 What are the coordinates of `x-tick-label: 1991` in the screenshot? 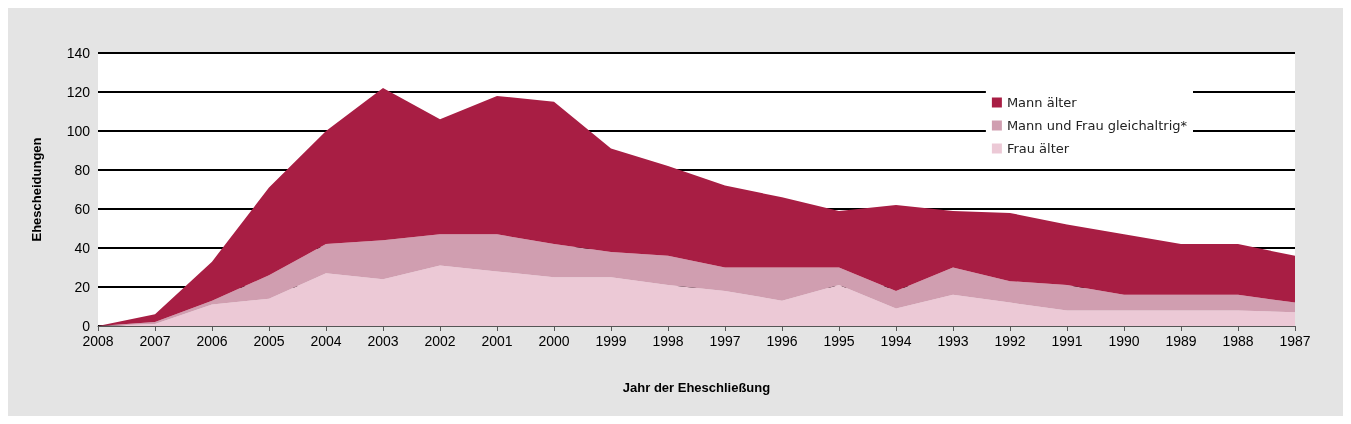 It's located at (1067, 341).